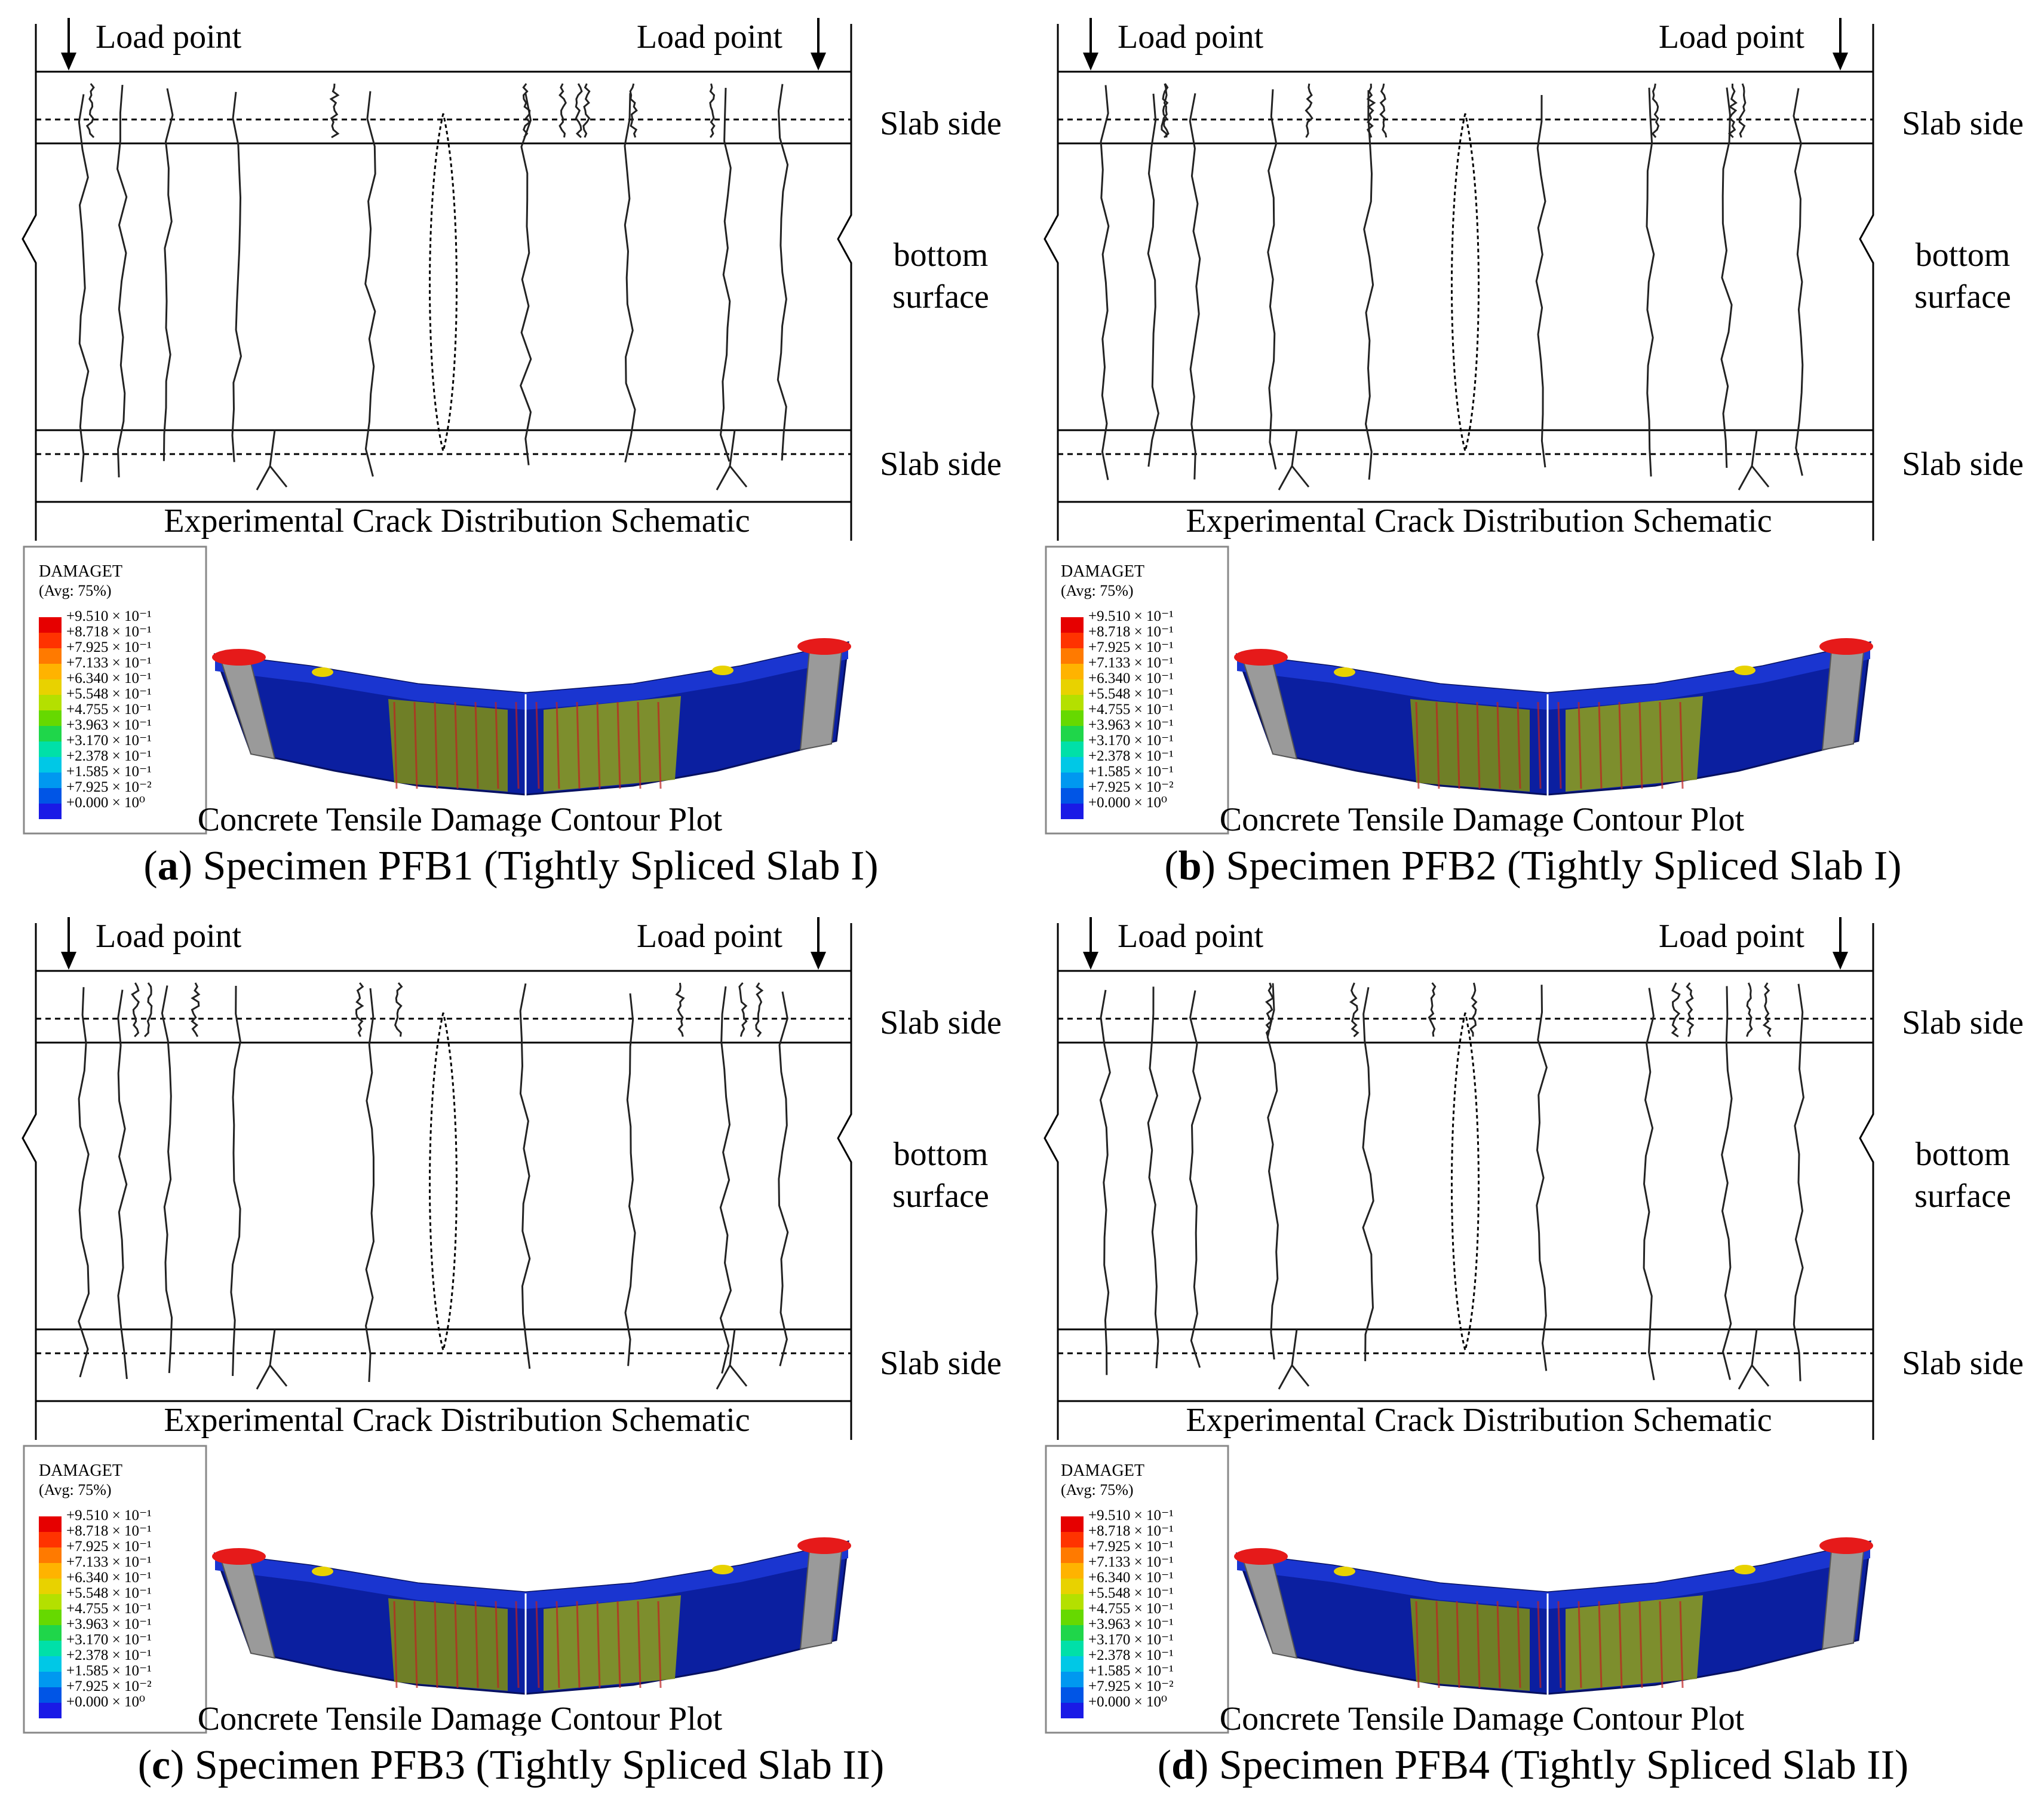 The width and height of the screenshot is (2044, 1799). What do you see at coordinates (161, 1765) in the screenshot?
I see `panel-letter: c` at bounding box center [161, 1765].